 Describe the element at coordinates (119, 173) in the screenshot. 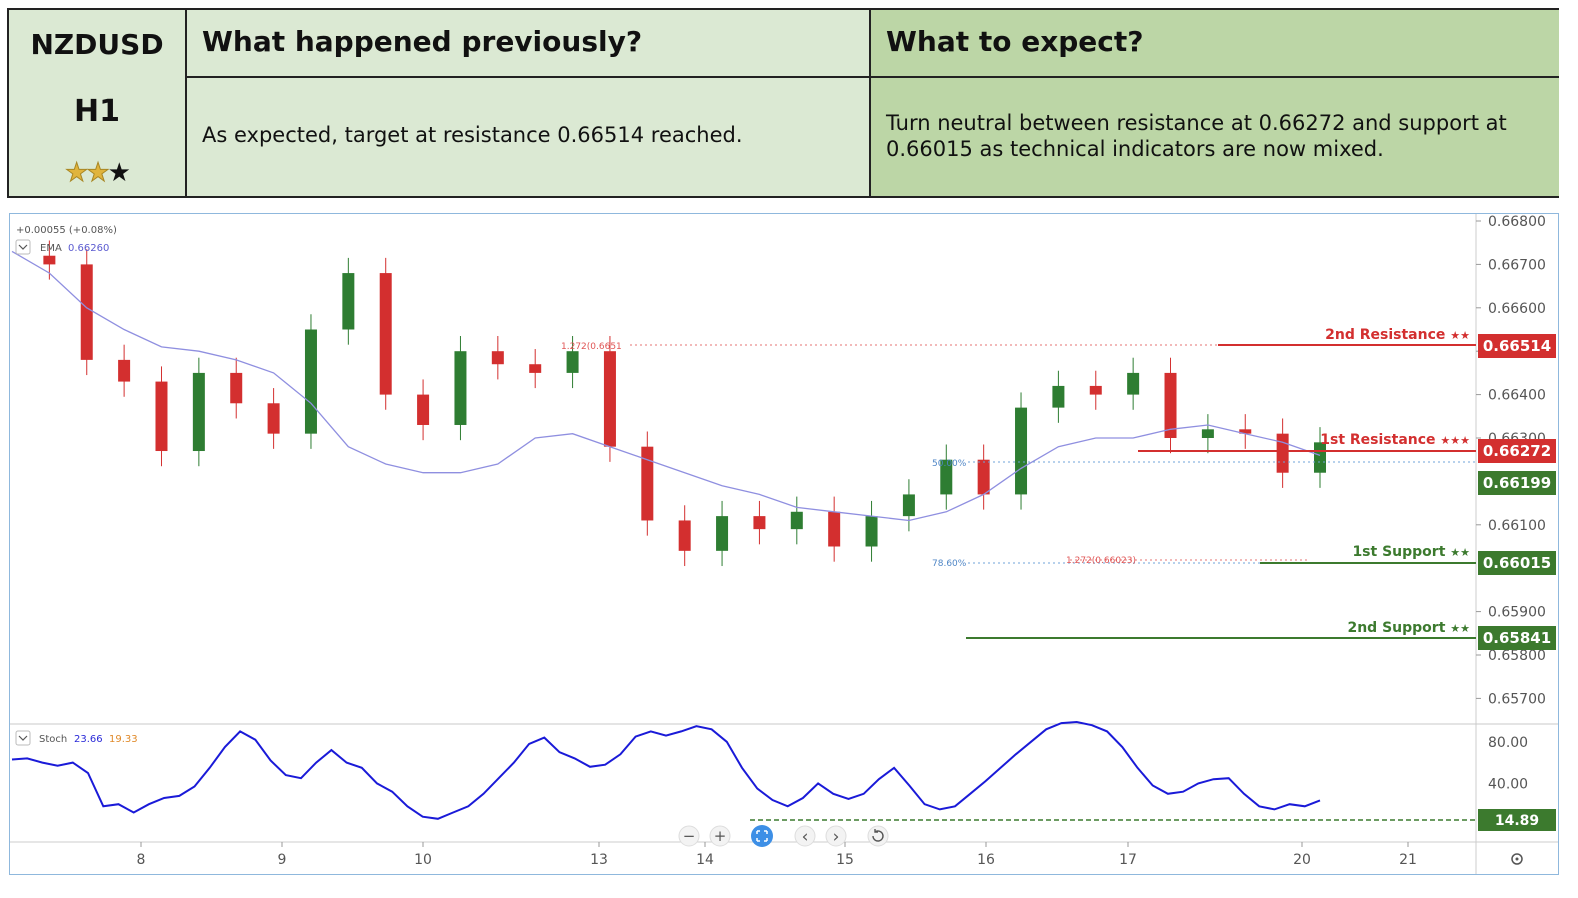

I see `star-empty-icon: ★` at that location.